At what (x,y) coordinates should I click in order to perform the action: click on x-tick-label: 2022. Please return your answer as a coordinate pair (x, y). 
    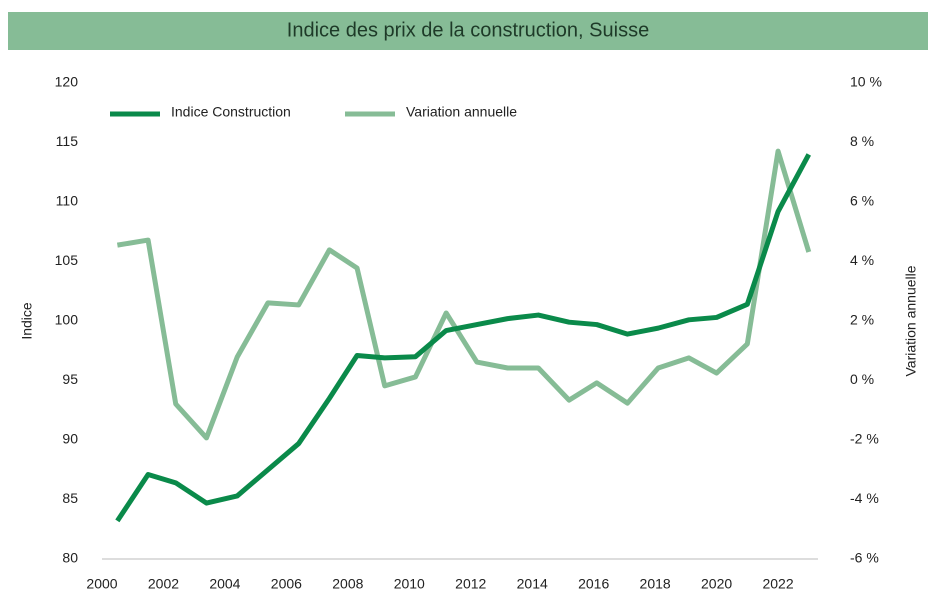
    Looking at the image, I should click on (777, 584).